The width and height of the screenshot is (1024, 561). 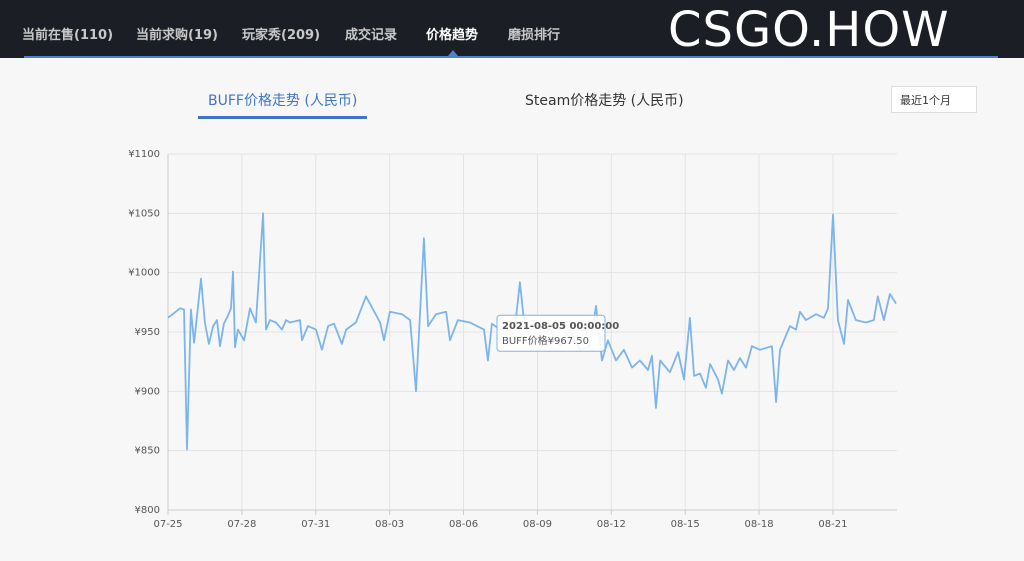 I want to click on tab: BUFF价格走势 (人民币), so click(x=283, y=104).